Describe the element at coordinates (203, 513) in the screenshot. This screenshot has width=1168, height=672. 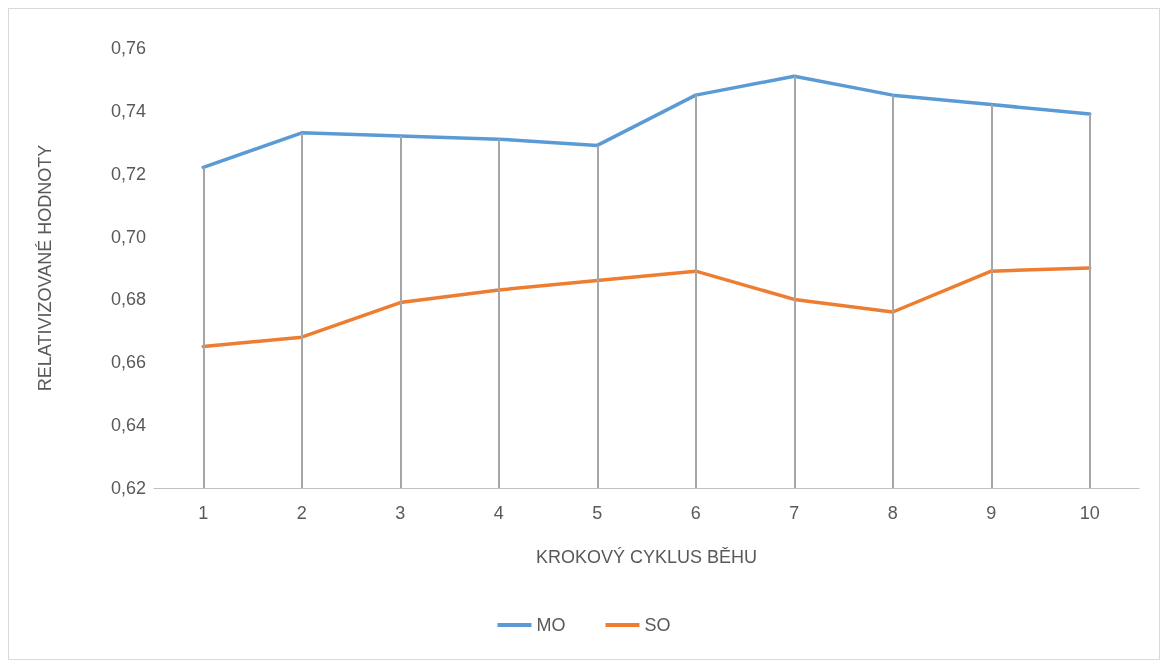
I see `x-tick-label: 1` at that location.